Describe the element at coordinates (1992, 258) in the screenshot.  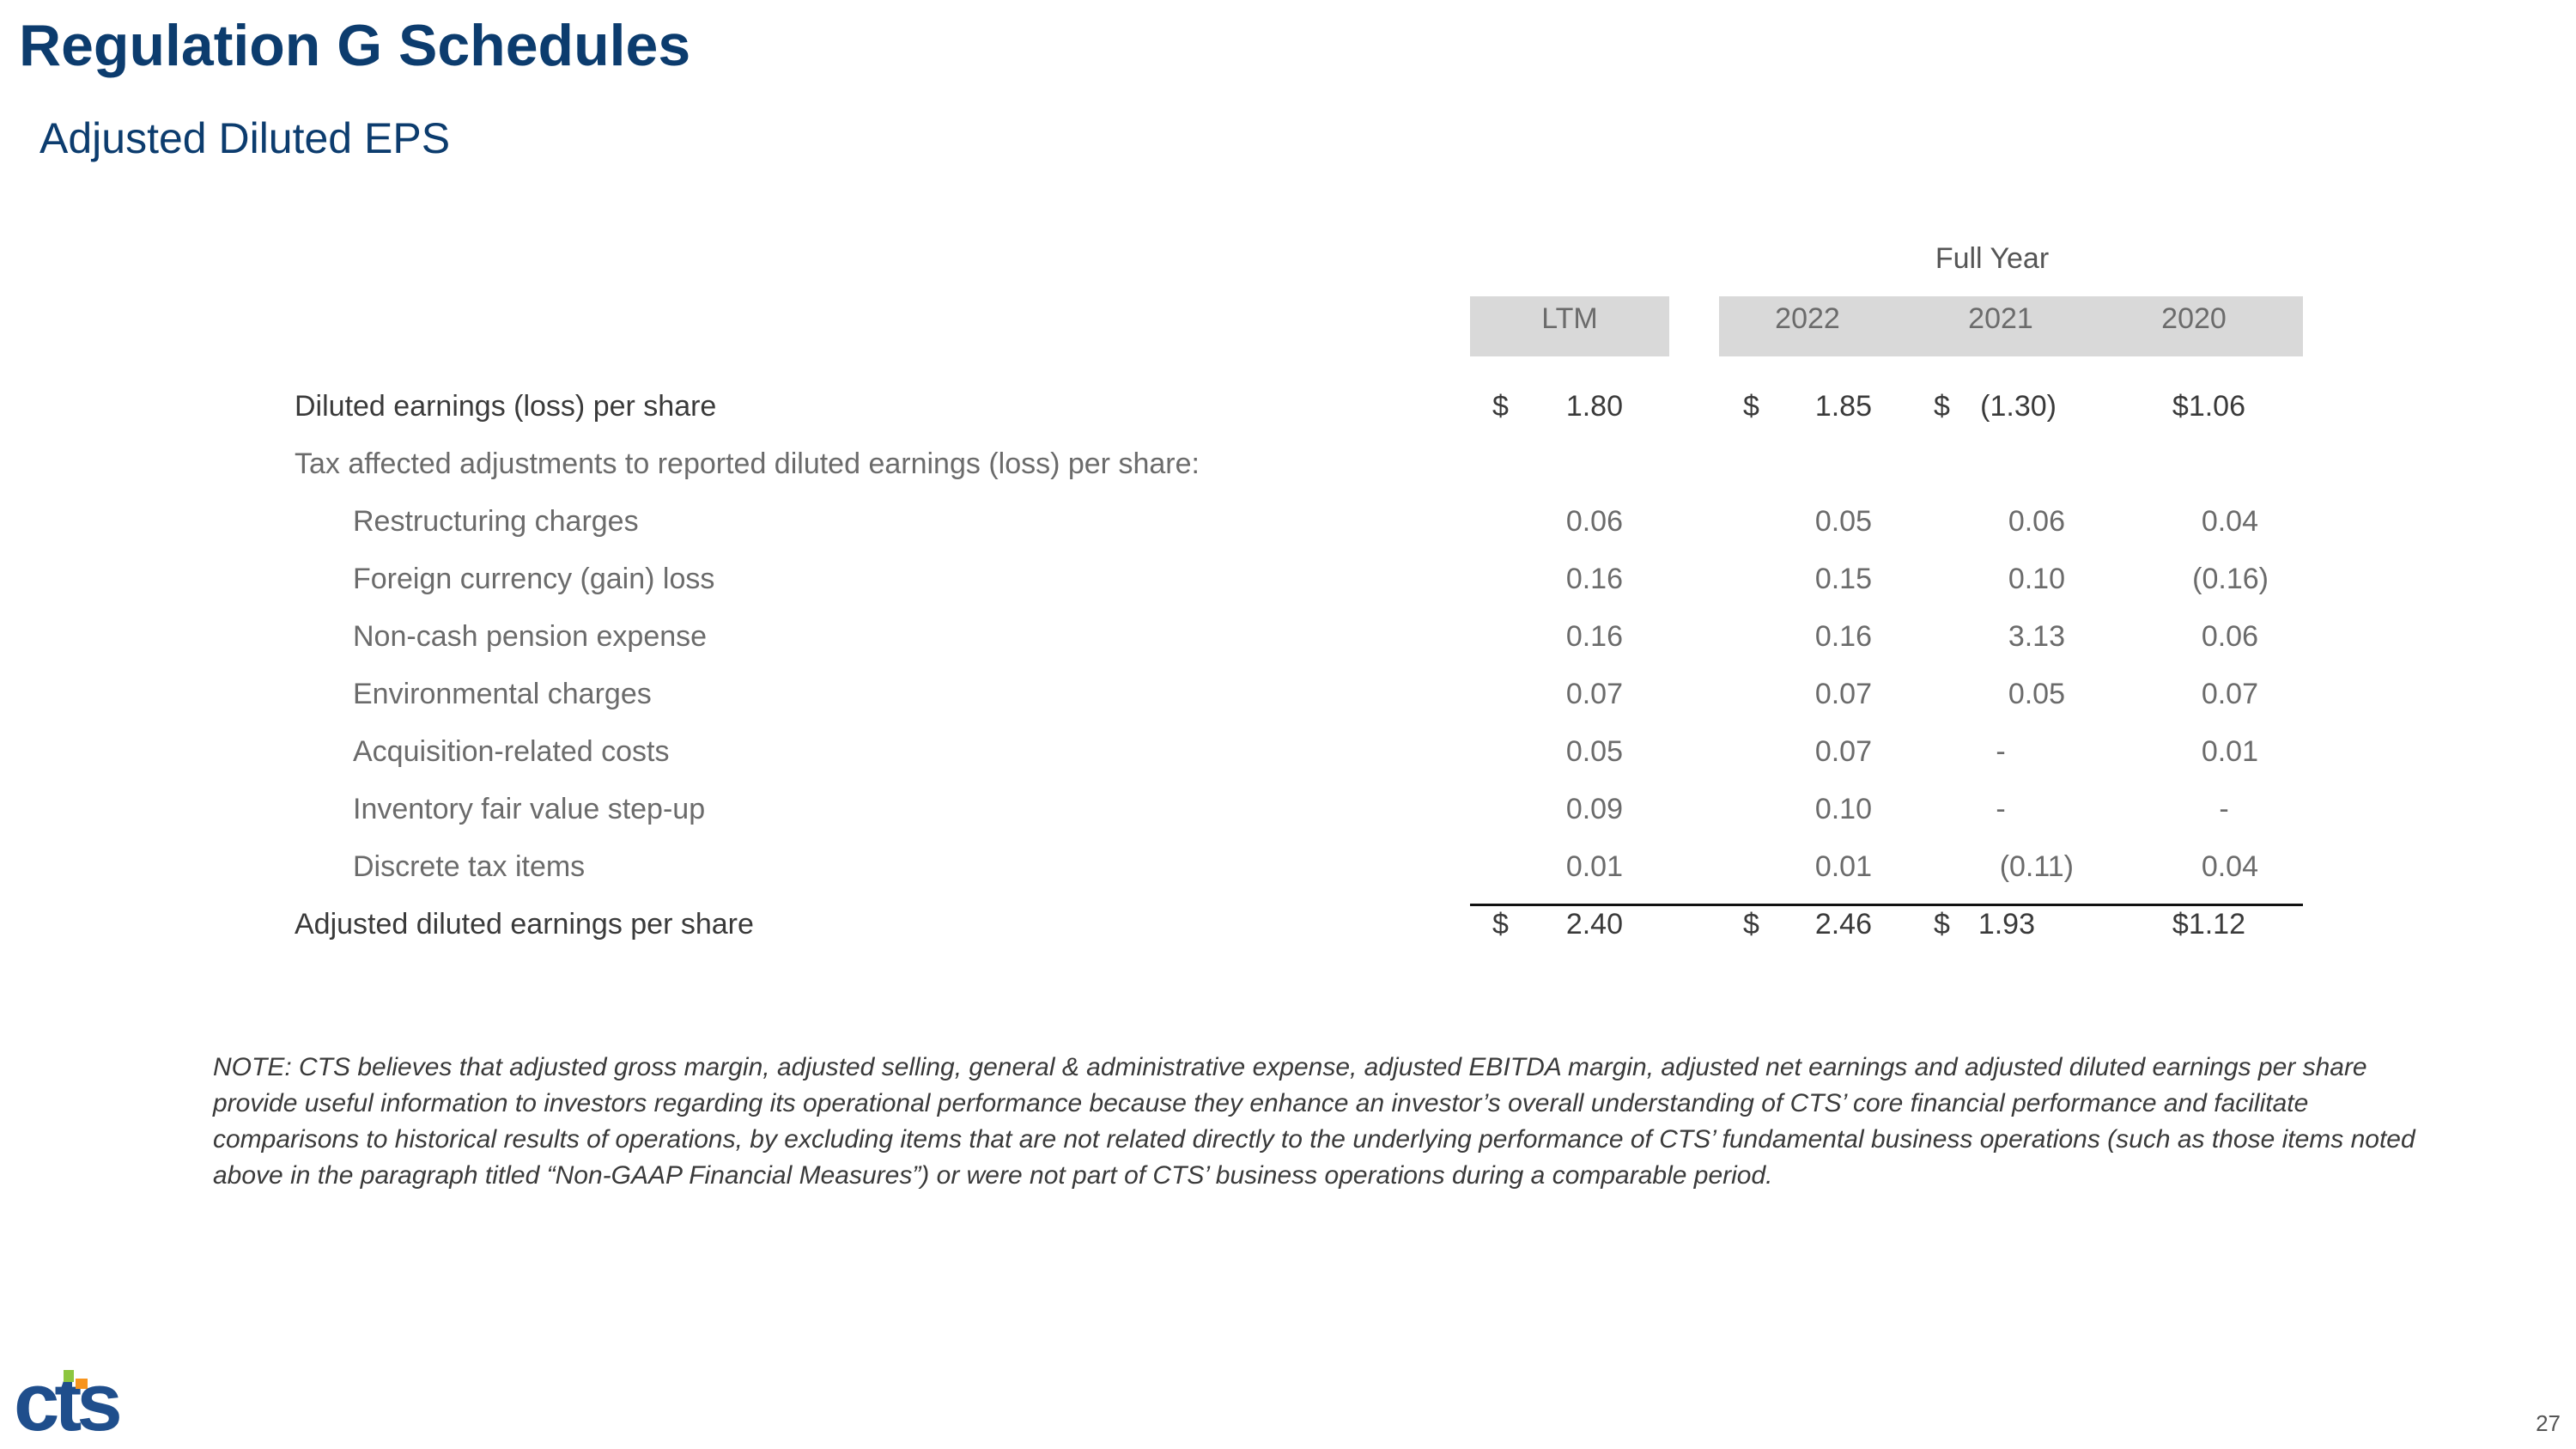
I see `full-year-group-label: Full Year` at that location.